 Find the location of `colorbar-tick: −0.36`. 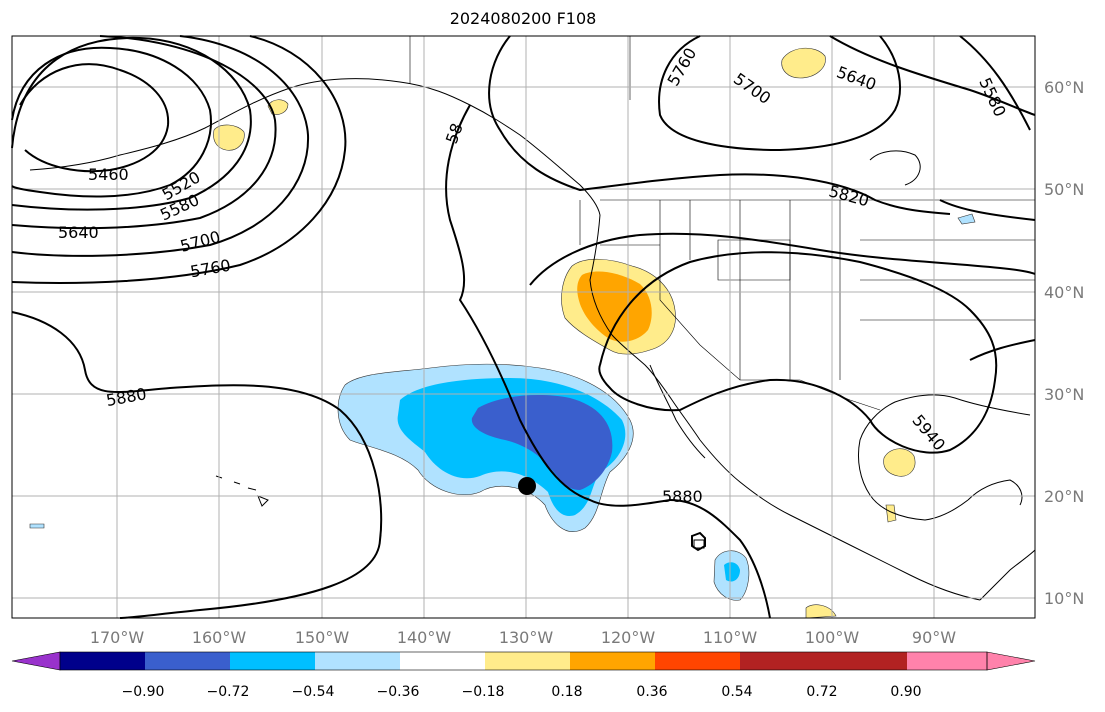

colorbar-tick: −0.36 is located at coordinates (398, 692).